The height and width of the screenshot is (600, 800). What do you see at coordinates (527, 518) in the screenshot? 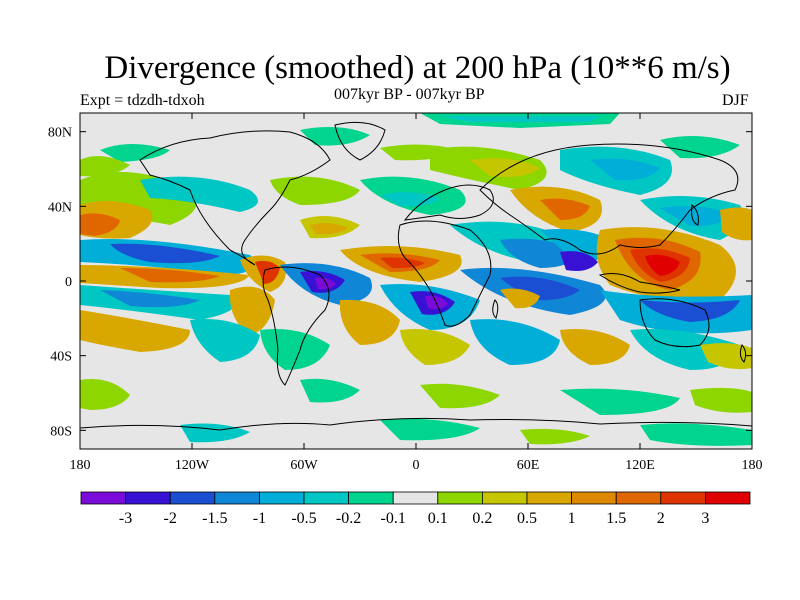
I see `colorbar-label: 0.5` at bounding box center [527, 518].